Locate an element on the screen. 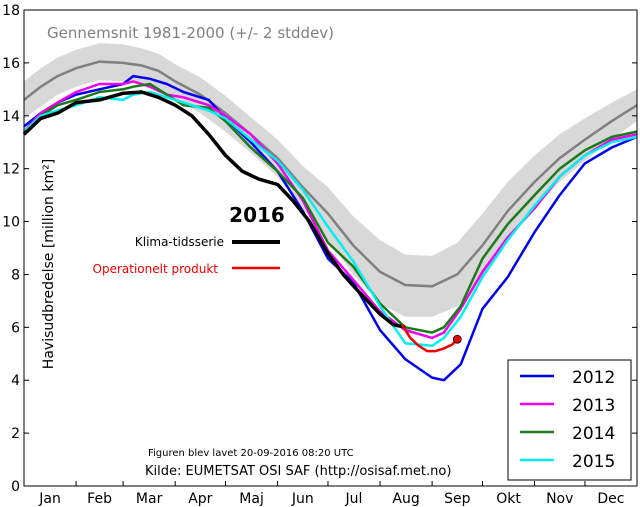 The image size is (640, 507). y-tick-label: 8 is located at coordinates (15, 275).